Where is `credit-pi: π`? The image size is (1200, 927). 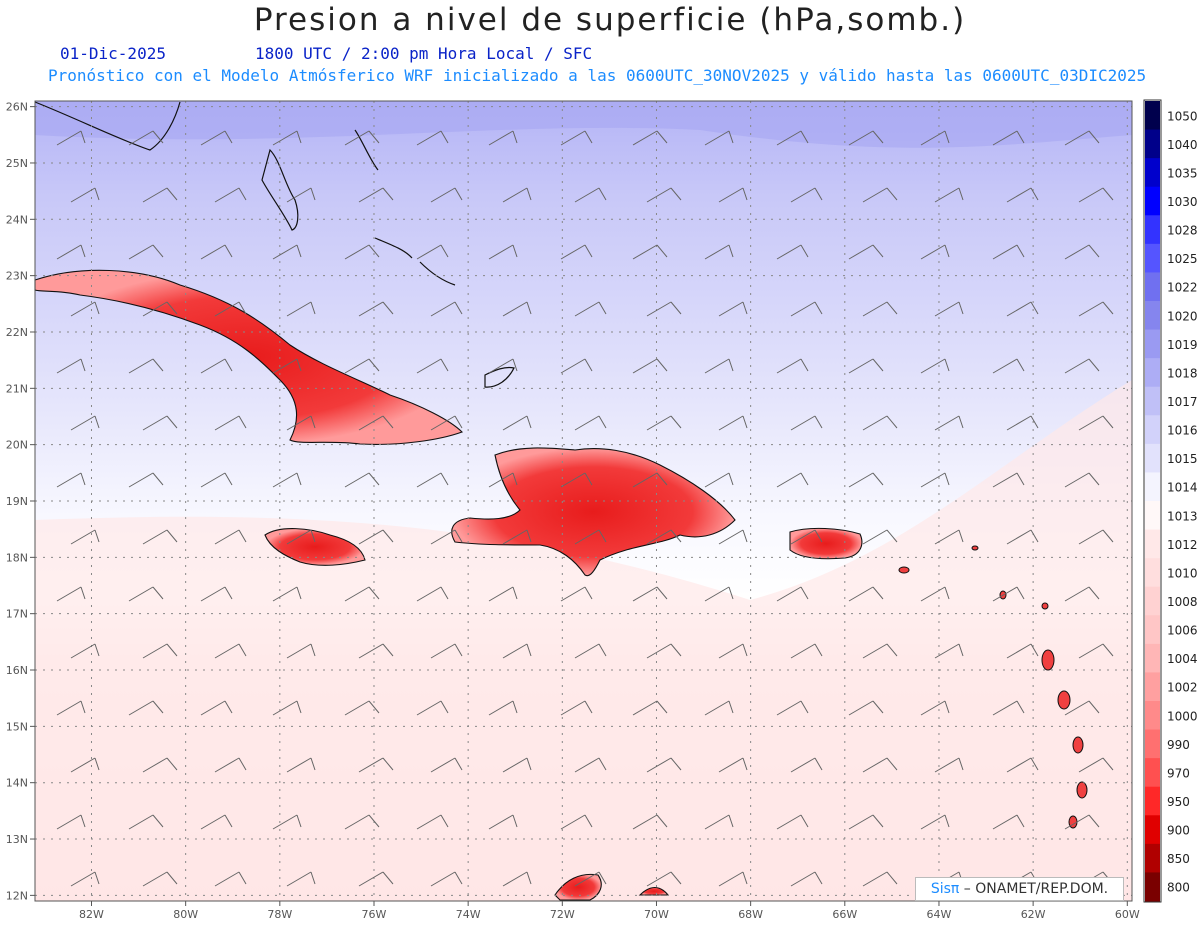 credit-pi: π is located at coordinates (955, 889).